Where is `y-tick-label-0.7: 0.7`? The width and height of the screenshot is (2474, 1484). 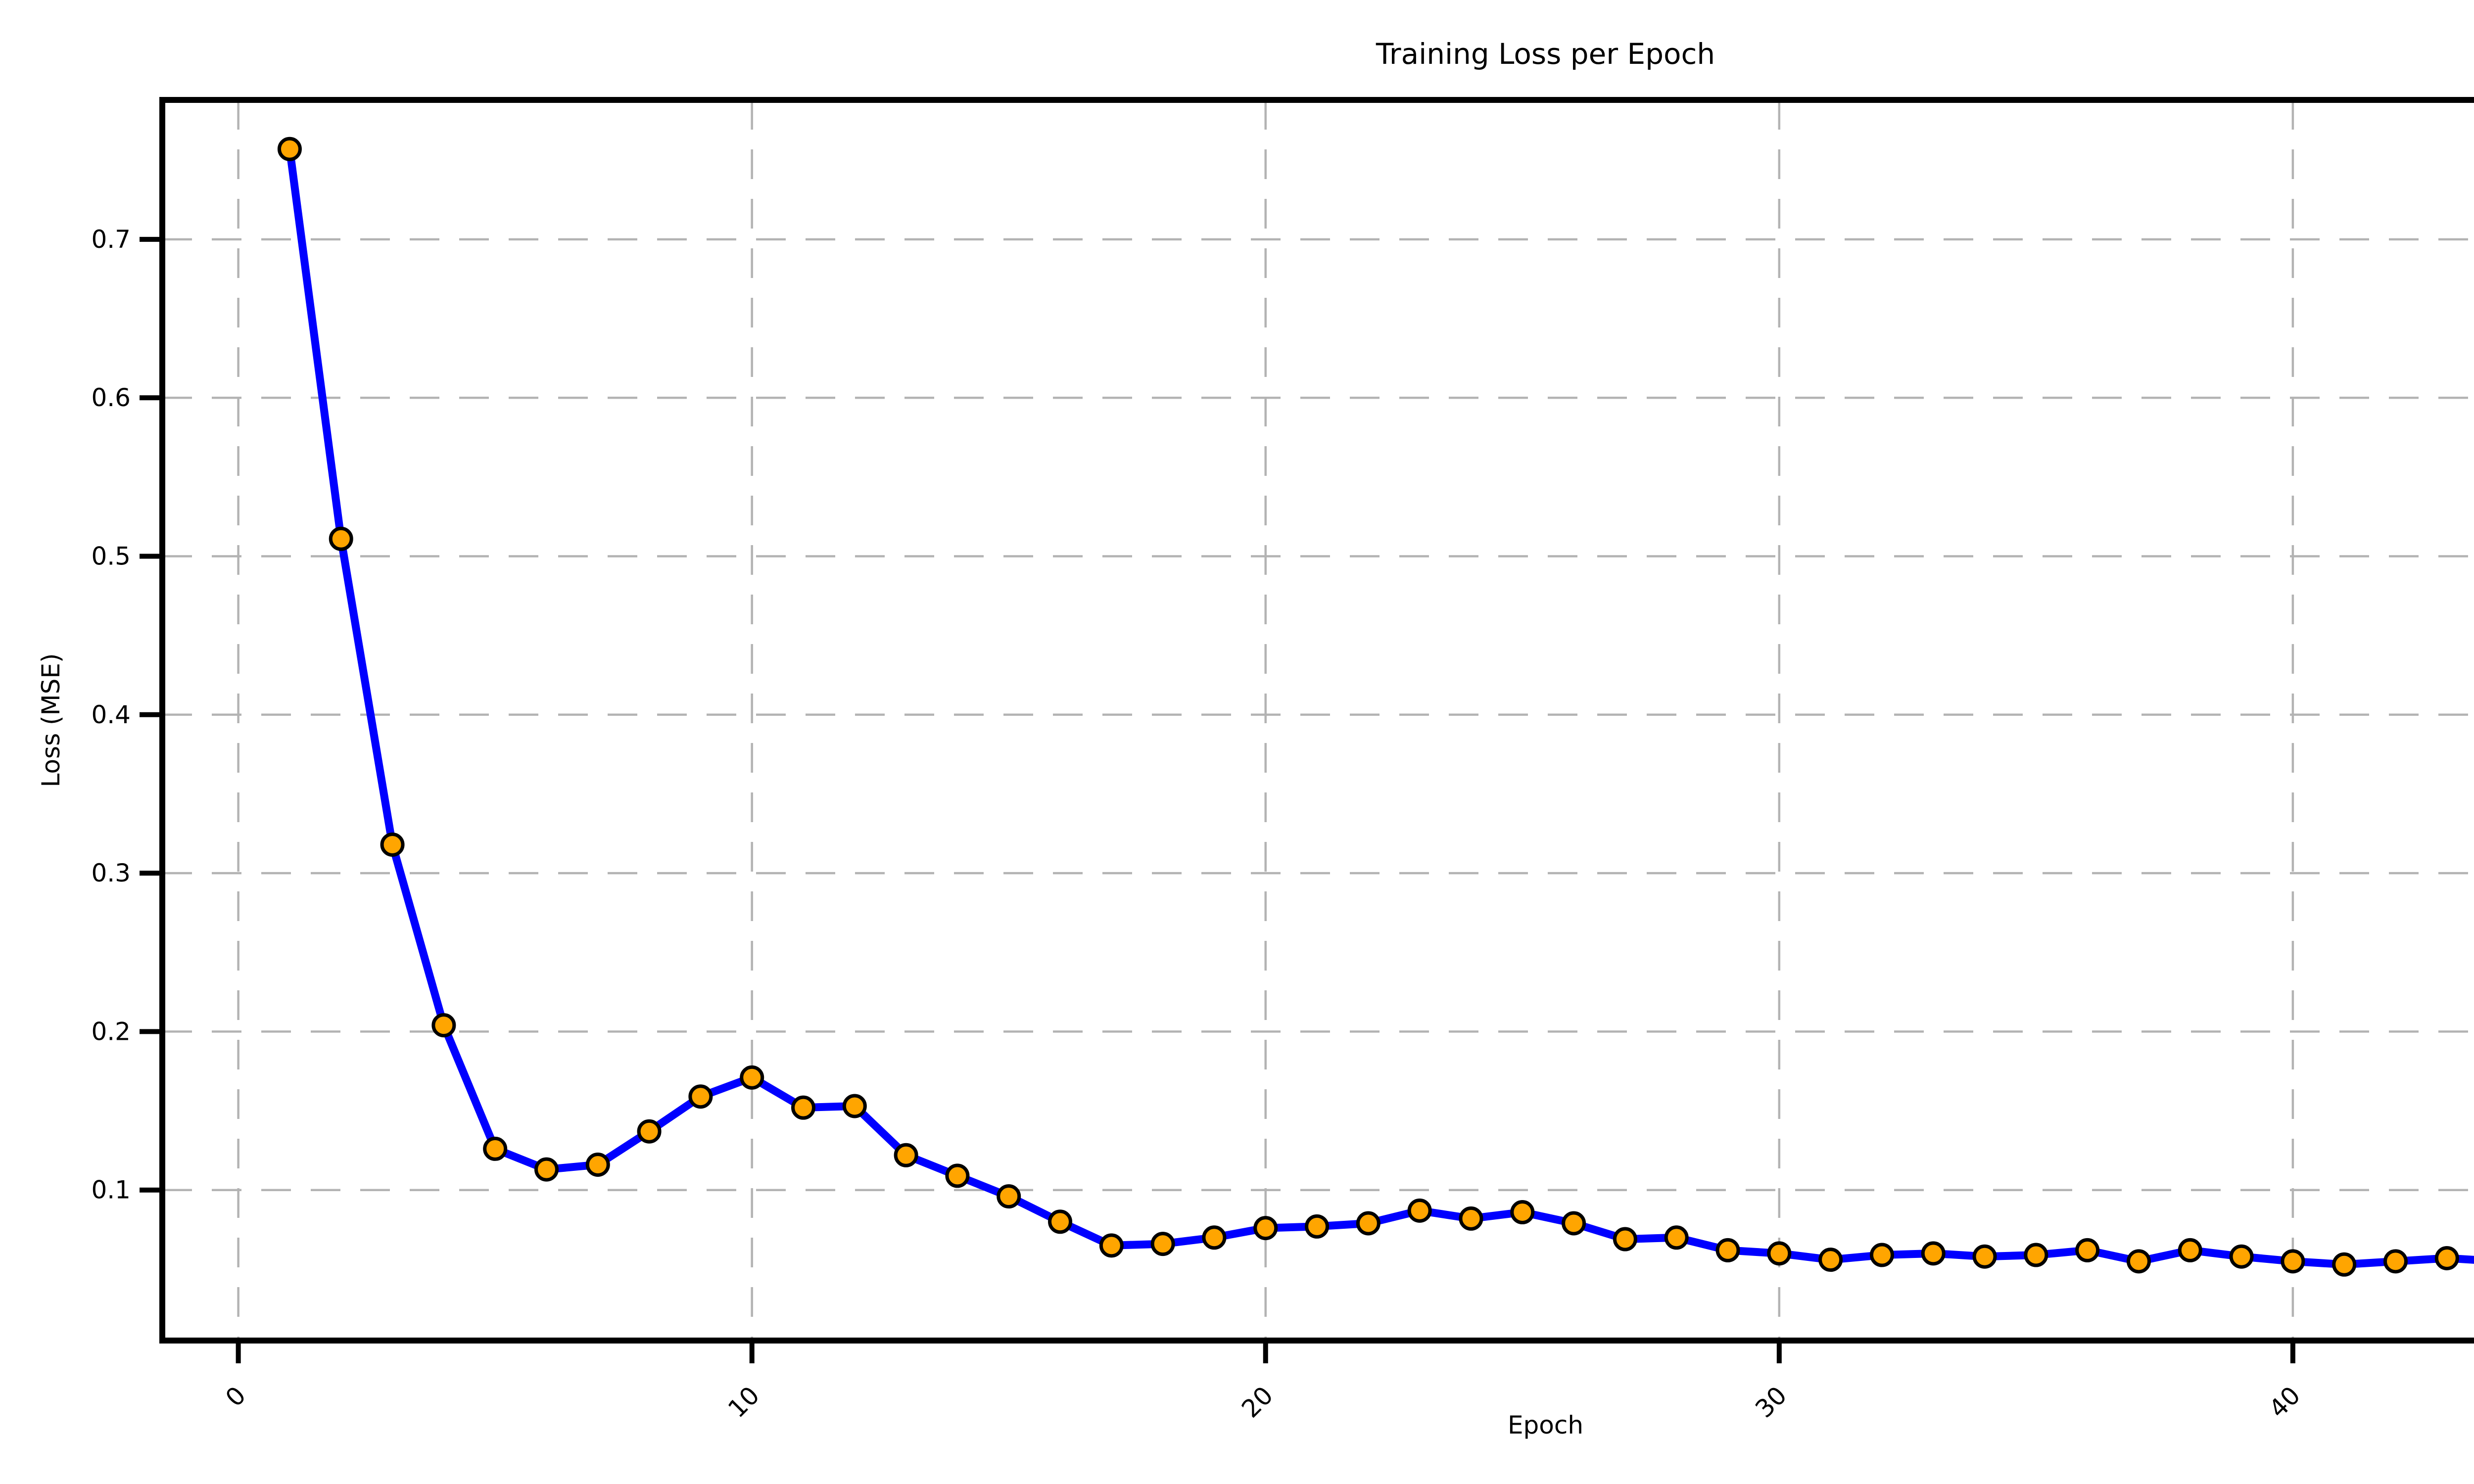 y-tick-label-0.7: 0.7 is located at coordinates (111, 239).